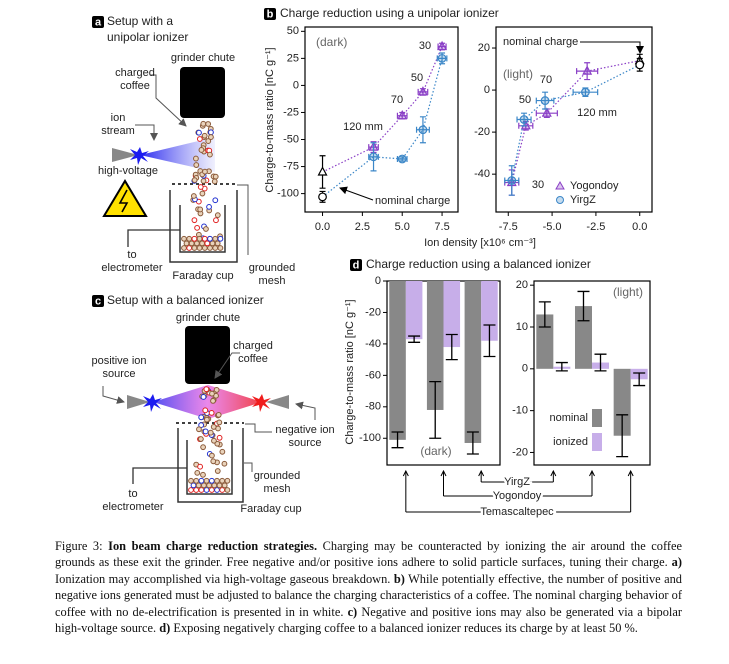 Image resolution: width=729 pixels, height=664 pixels. I want to click on label: -75, so click(291, 166).